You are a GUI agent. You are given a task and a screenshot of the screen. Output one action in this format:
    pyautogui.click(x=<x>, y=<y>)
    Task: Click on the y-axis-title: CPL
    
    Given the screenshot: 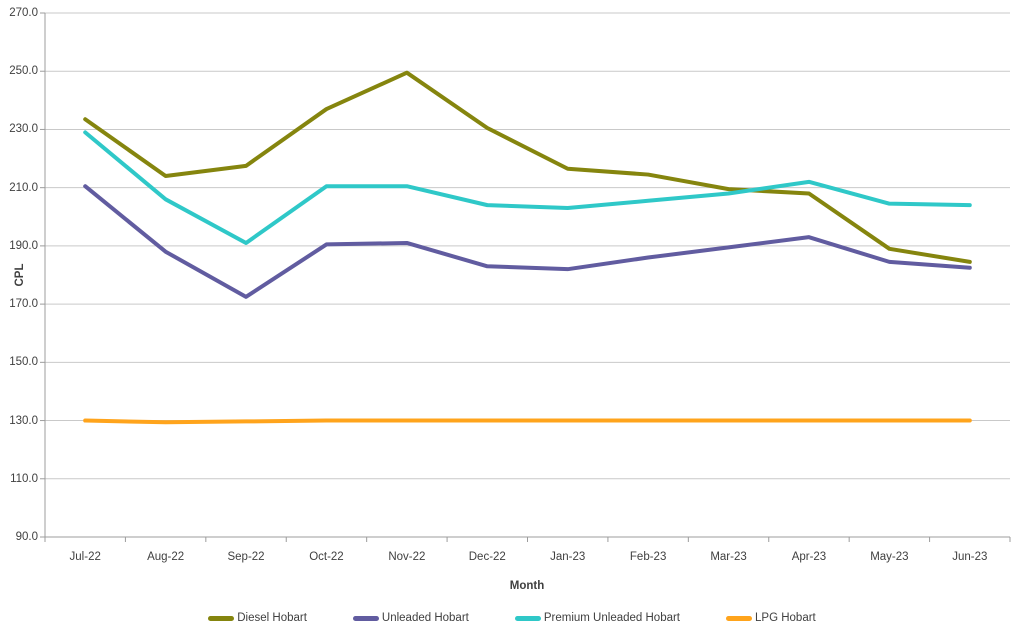 What is the action you would take?
    pyautogui.click(x=20, y=275)
    